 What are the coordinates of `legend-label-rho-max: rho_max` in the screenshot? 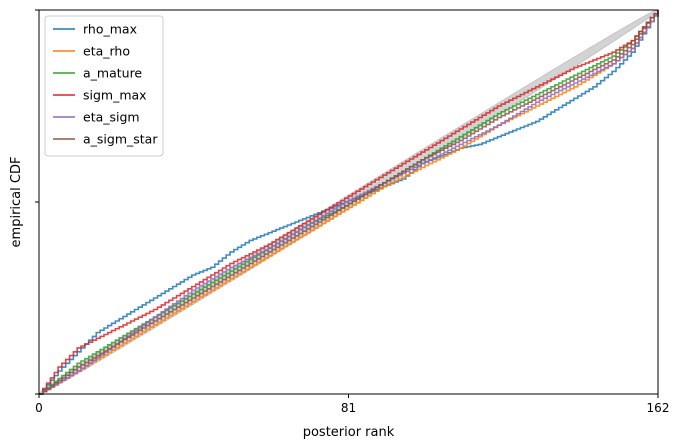 It's located at (110, 29).